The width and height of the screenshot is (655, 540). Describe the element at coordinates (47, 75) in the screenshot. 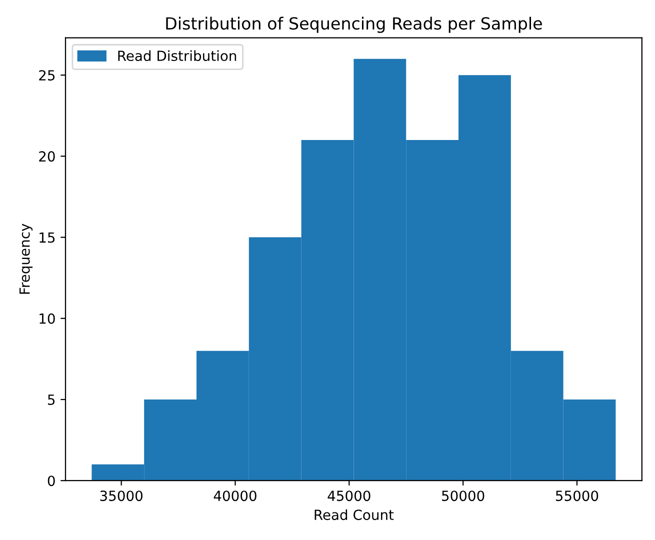

I see `y-tick-label: 25` at that location.